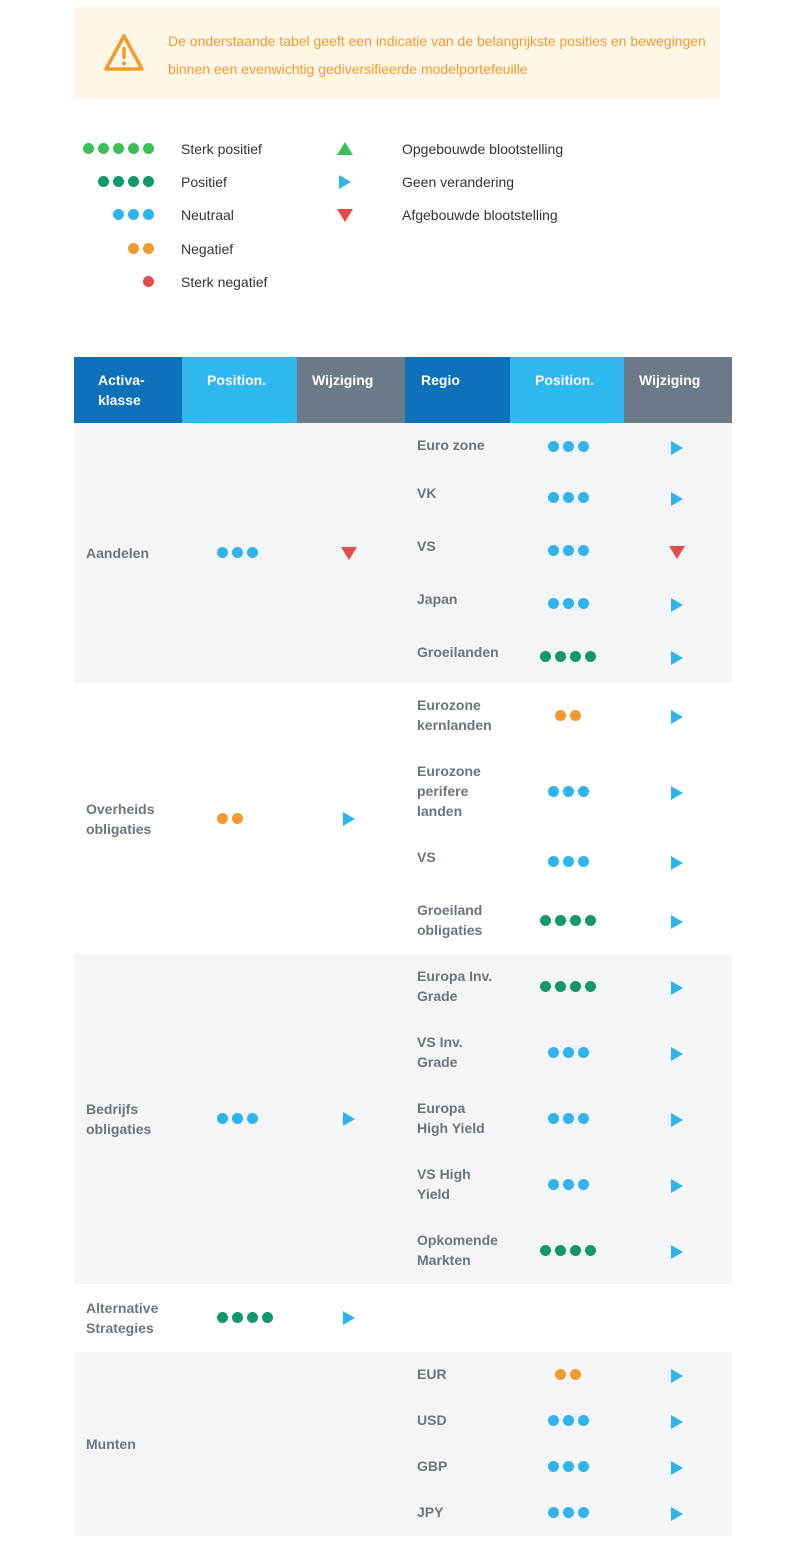 This screenshot has height=1550, width=800. What do you see at coordinates (678, 390) in the screenshot?
I see `table-header-cell: Wijziging` at bounding box center [678, 390].